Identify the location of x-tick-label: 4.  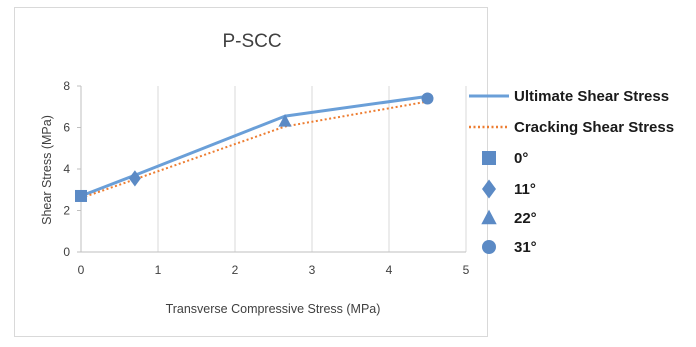
(389, 270).